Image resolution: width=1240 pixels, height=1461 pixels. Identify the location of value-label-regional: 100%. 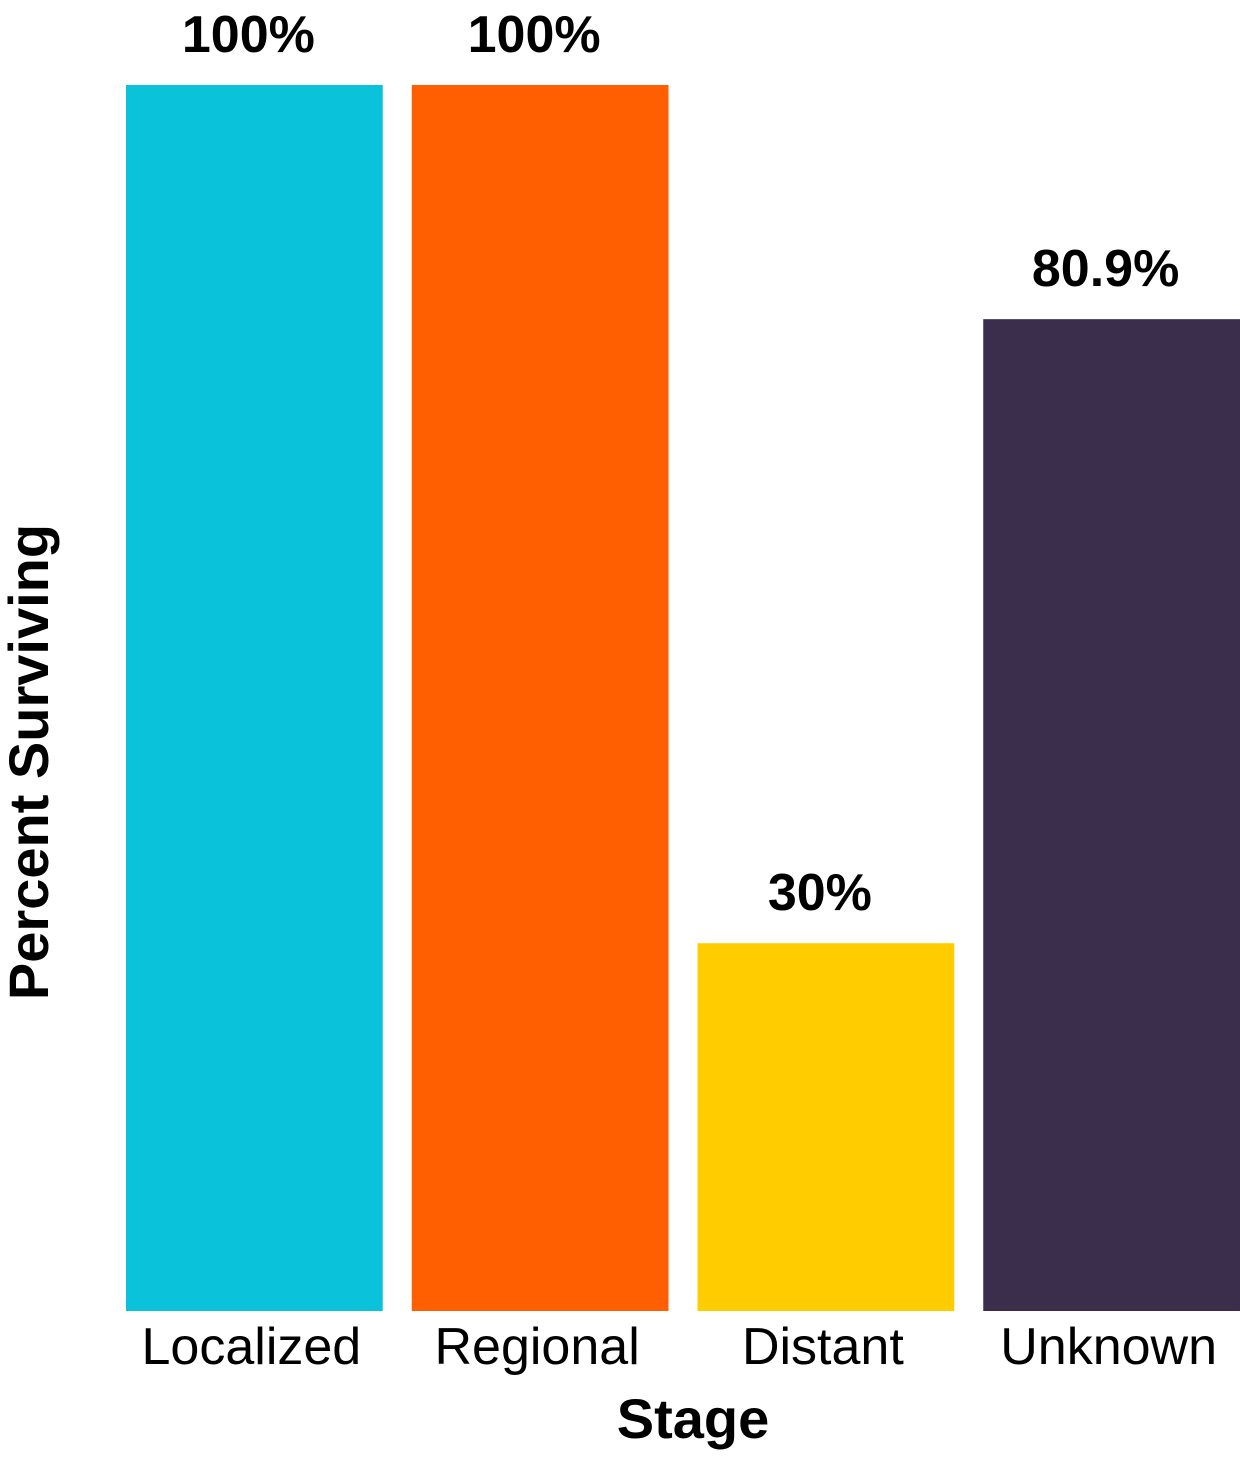
(534, 35).